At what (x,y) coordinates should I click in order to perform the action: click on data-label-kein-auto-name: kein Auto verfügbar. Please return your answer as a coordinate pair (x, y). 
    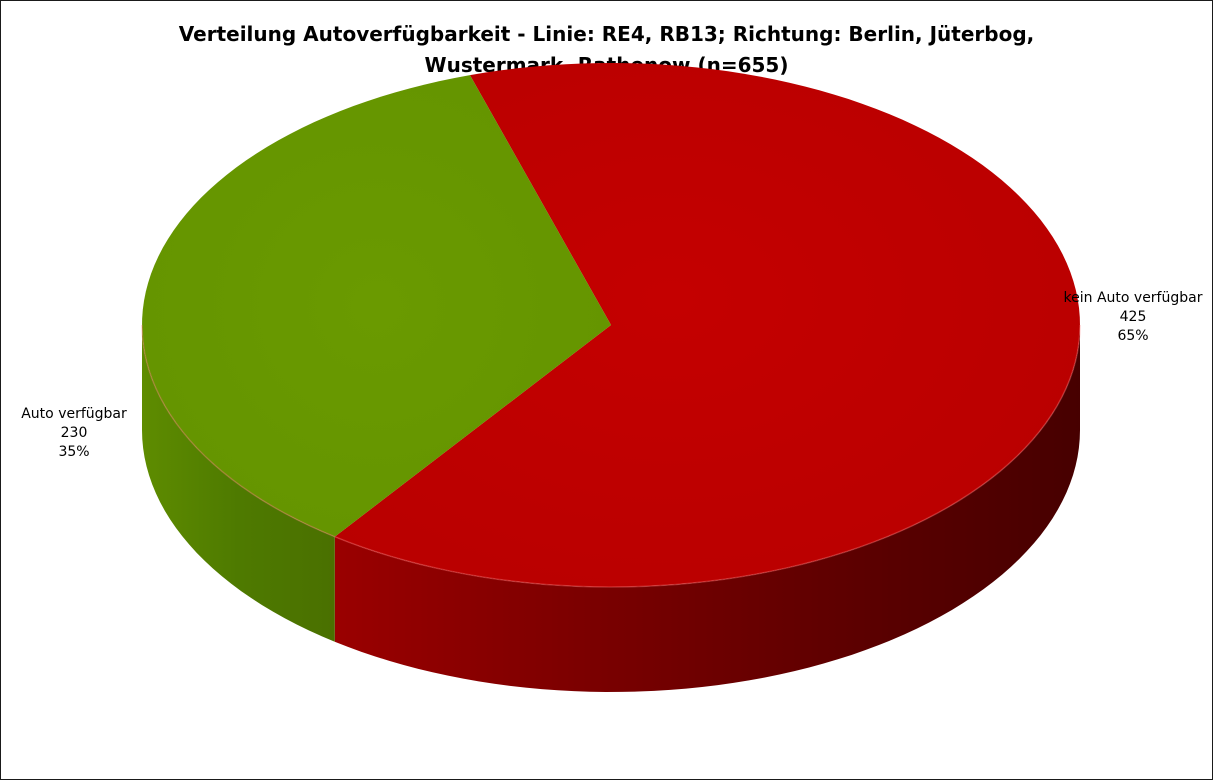
    Looking at the image, I should click on (1133, 298).